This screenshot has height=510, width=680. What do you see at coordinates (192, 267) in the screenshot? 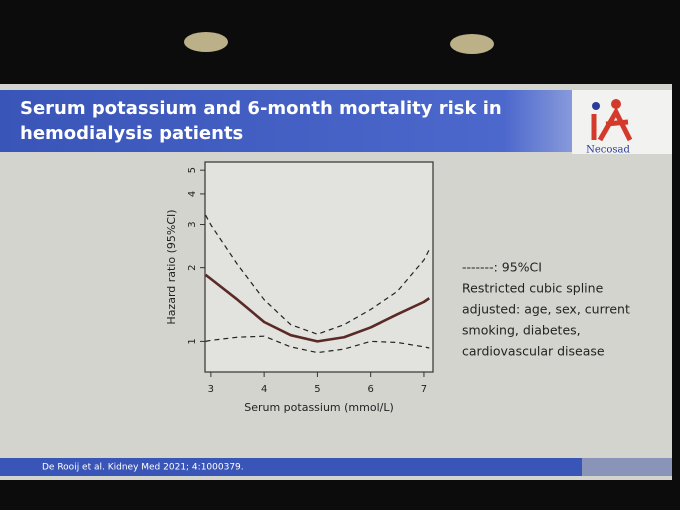
I see `y-tick-label: 2` at bounding box center [192, 267].